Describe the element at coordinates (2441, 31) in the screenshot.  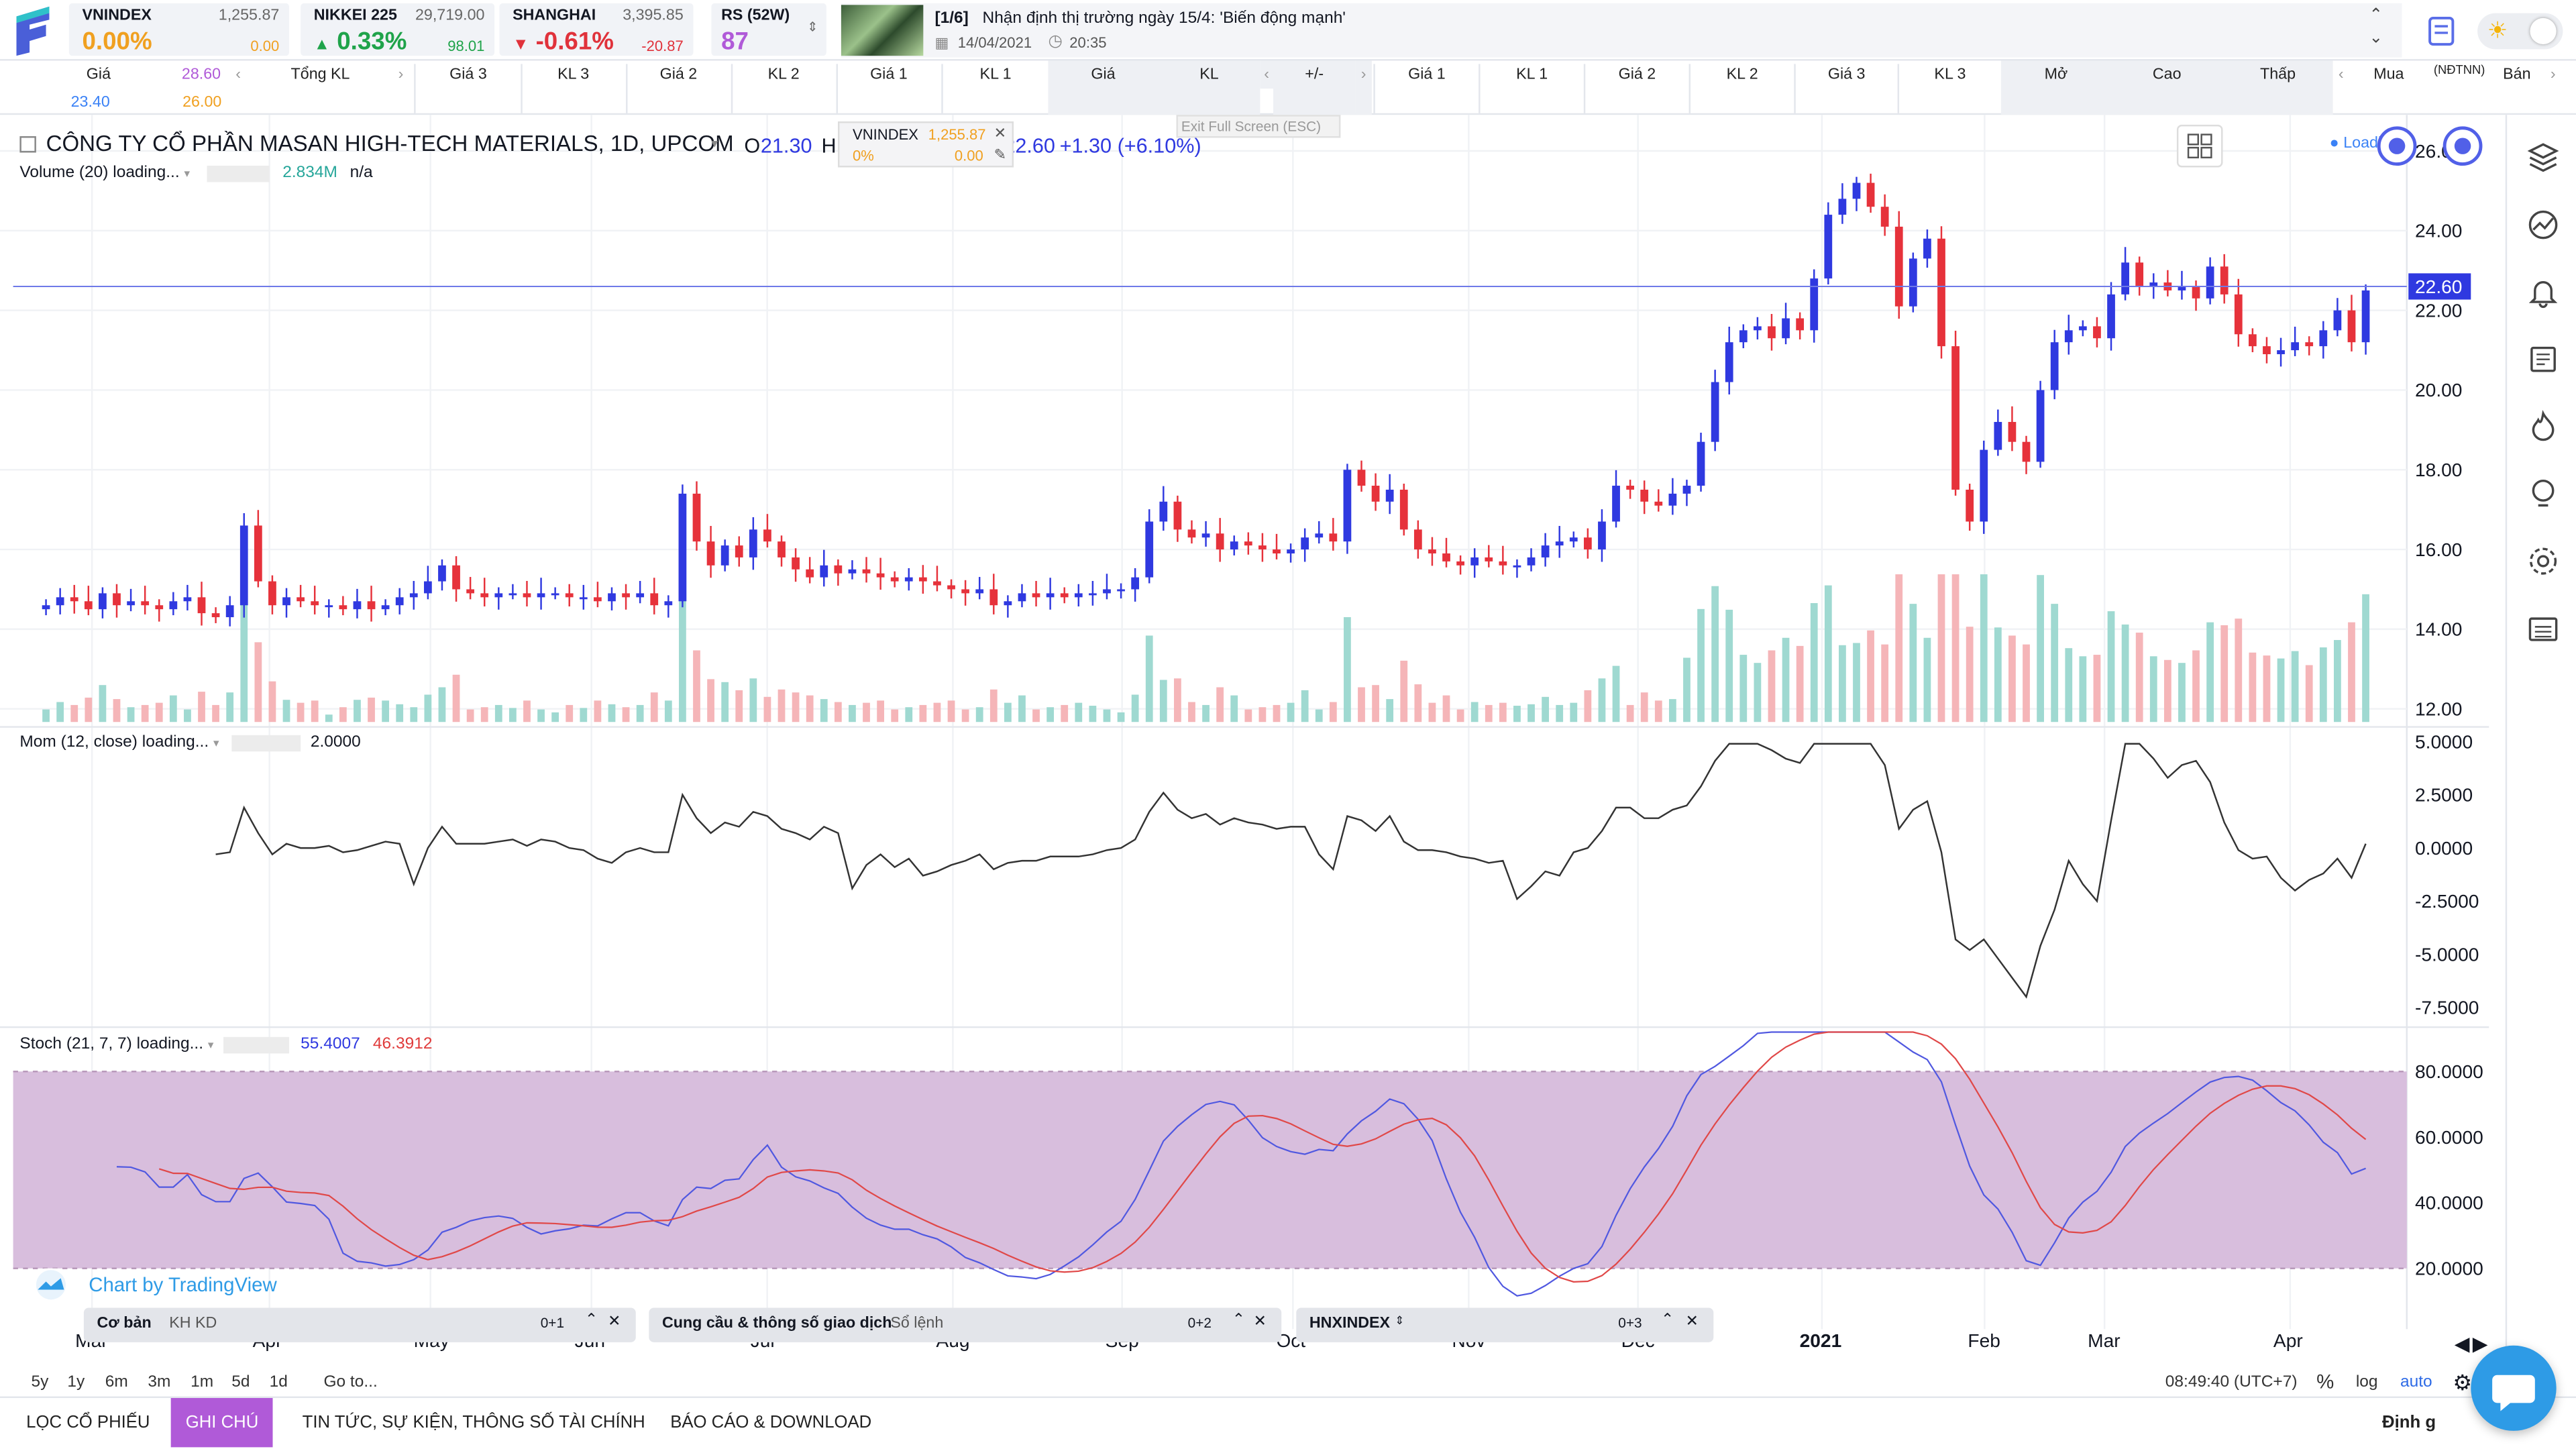
I see `notes-icon` at that location.